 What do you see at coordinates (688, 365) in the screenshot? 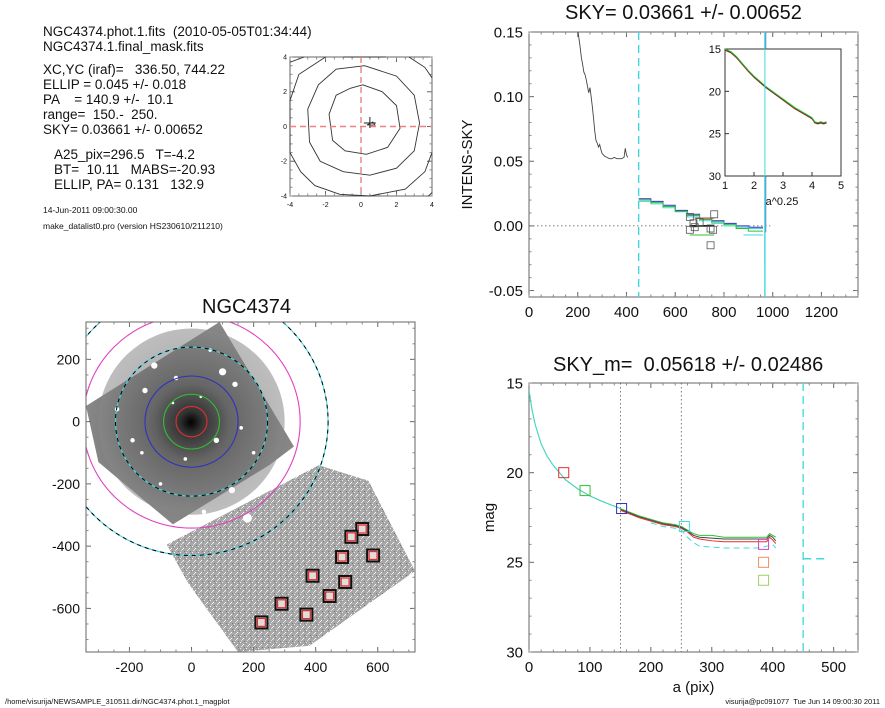
I see `mag-title: SKY_m= 0.05618 +/- 0.02486` at bounding box center [688, 365].